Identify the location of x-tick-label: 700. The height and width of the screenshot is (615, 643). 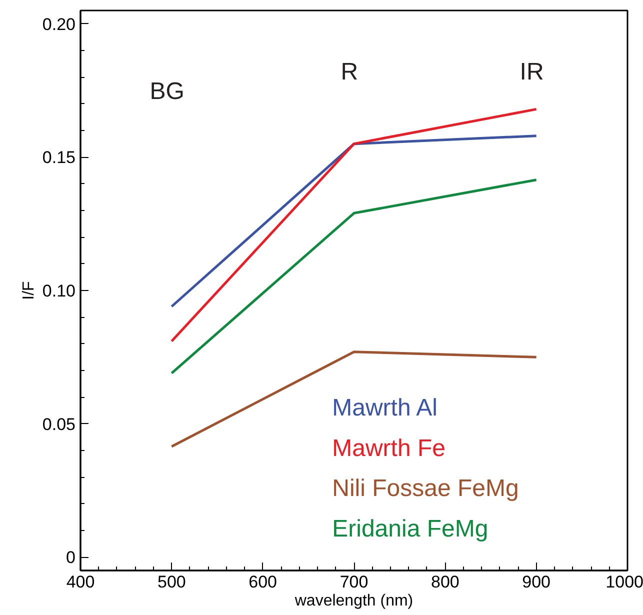
(354, 582).